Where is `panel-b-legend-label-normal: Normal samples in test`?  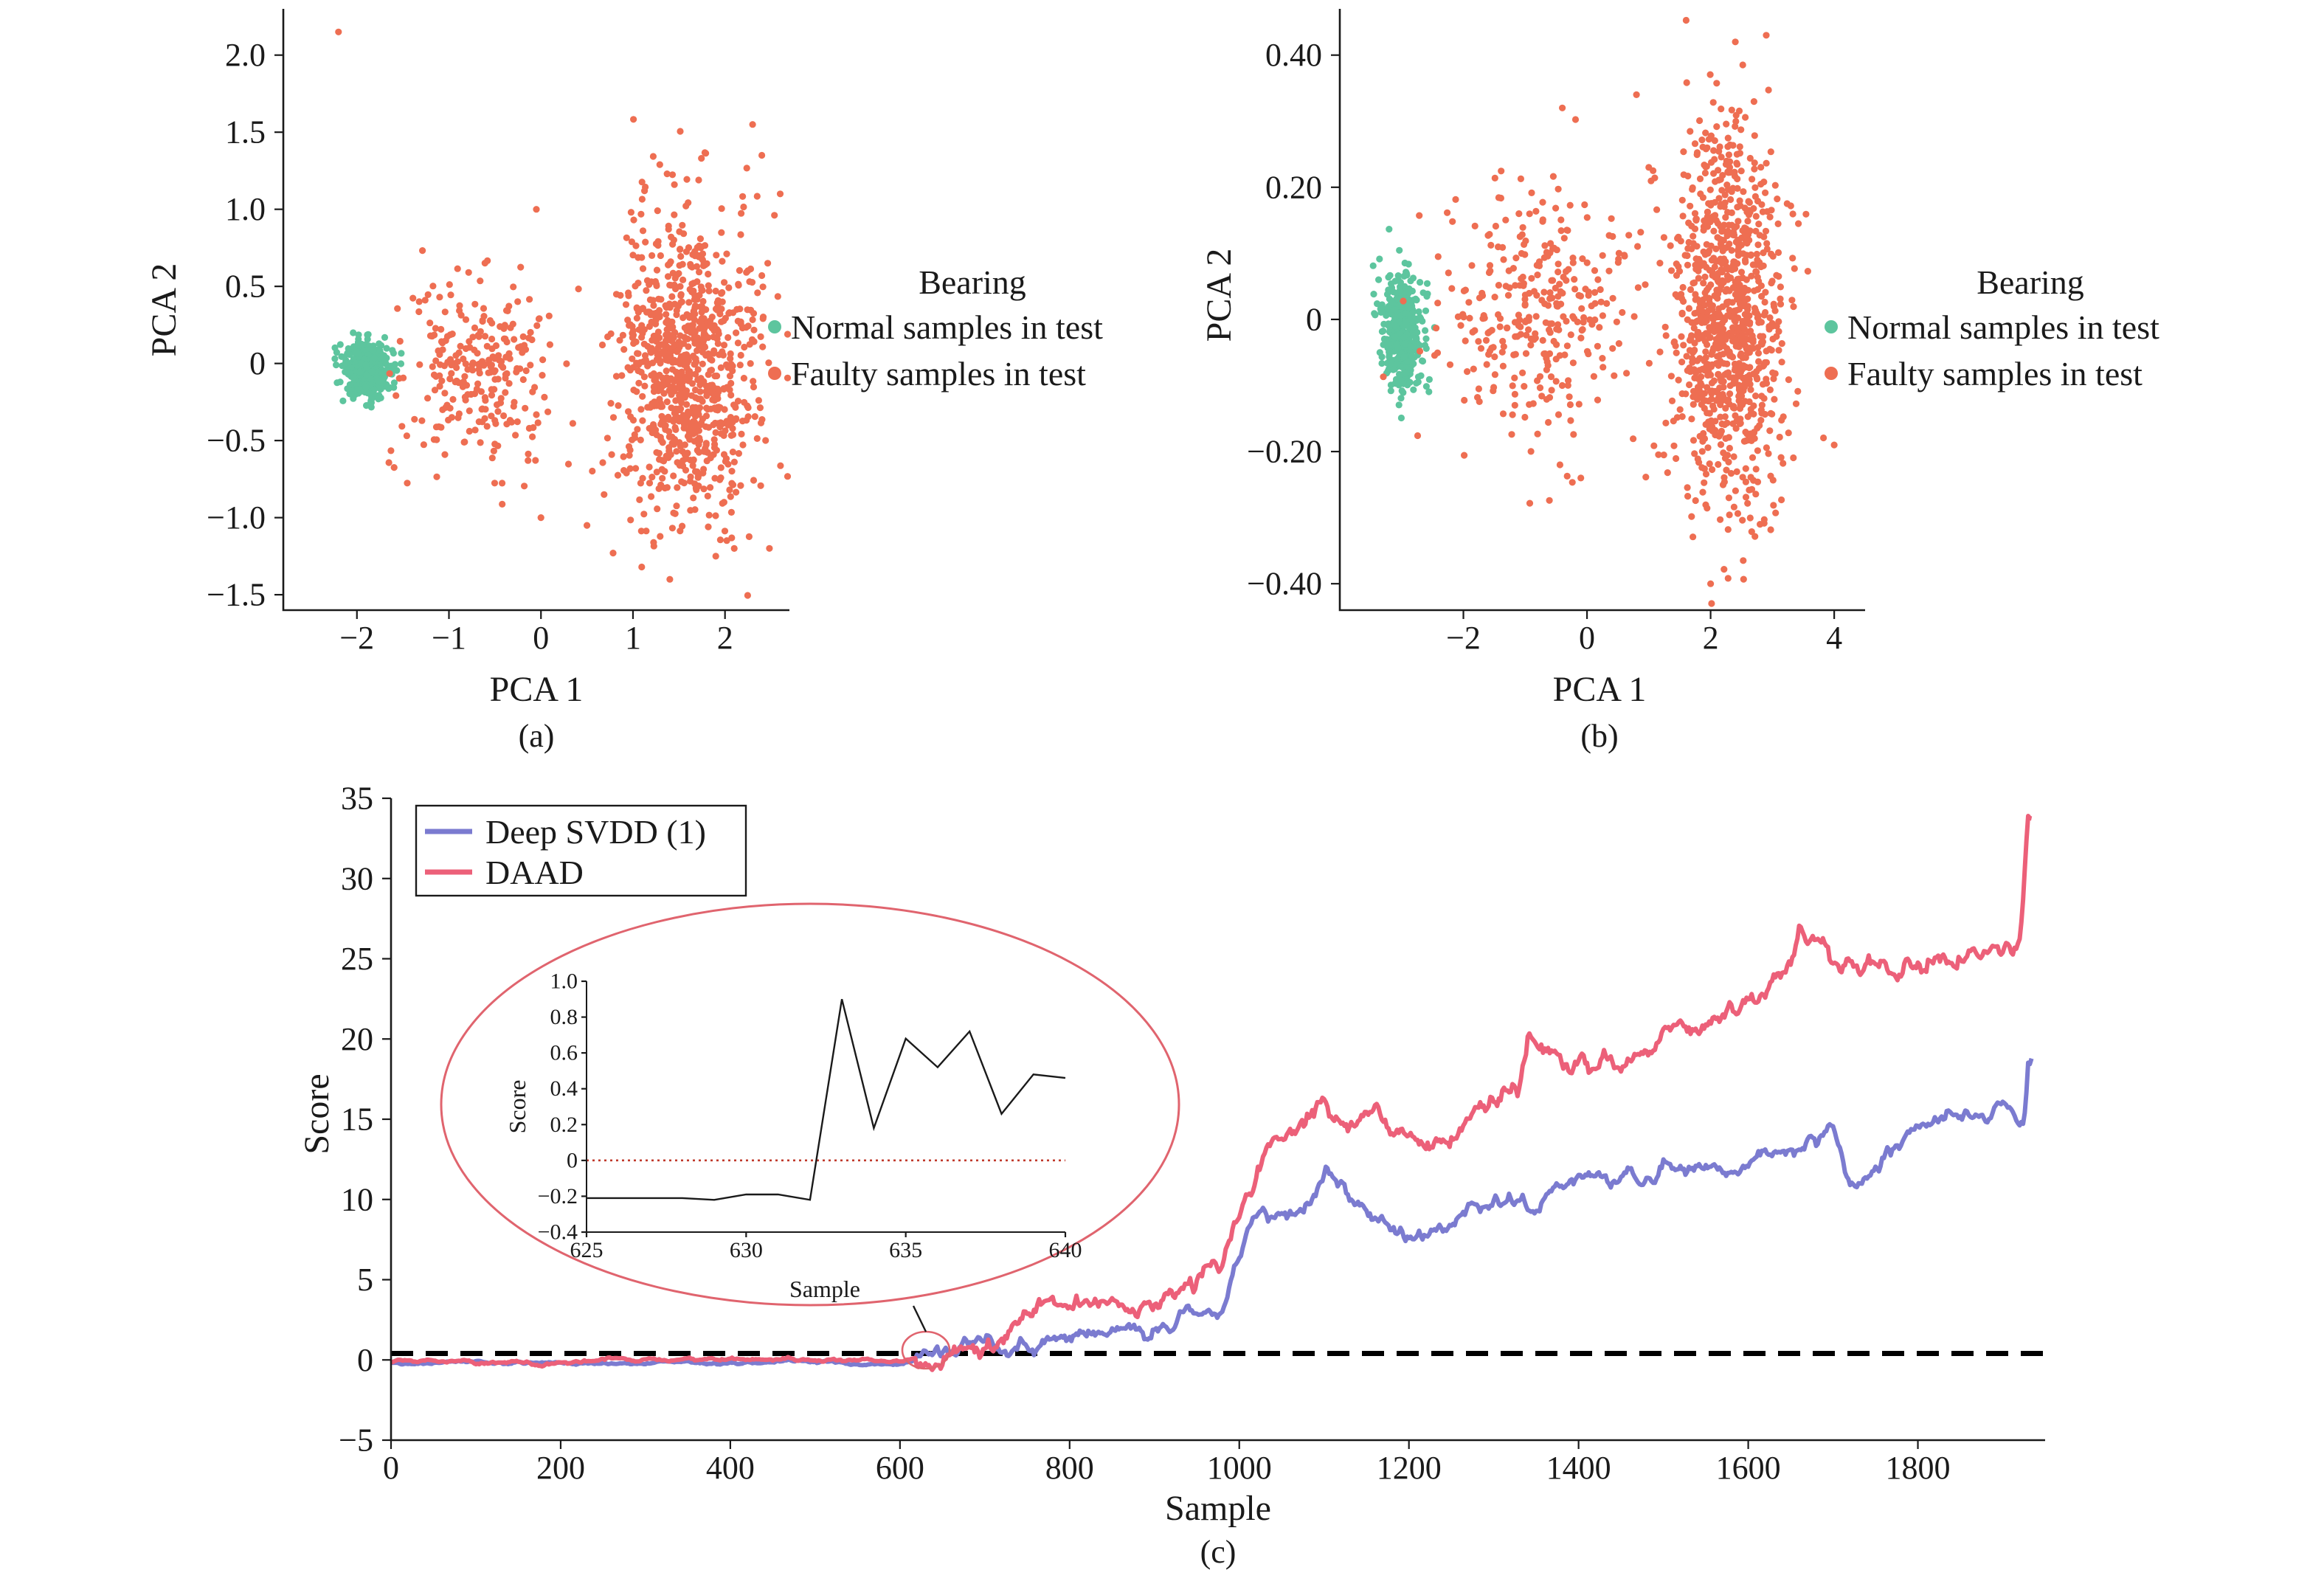
panel-b-legend-label-normal: Normal samples in test is located at coordinates (2003, 327).